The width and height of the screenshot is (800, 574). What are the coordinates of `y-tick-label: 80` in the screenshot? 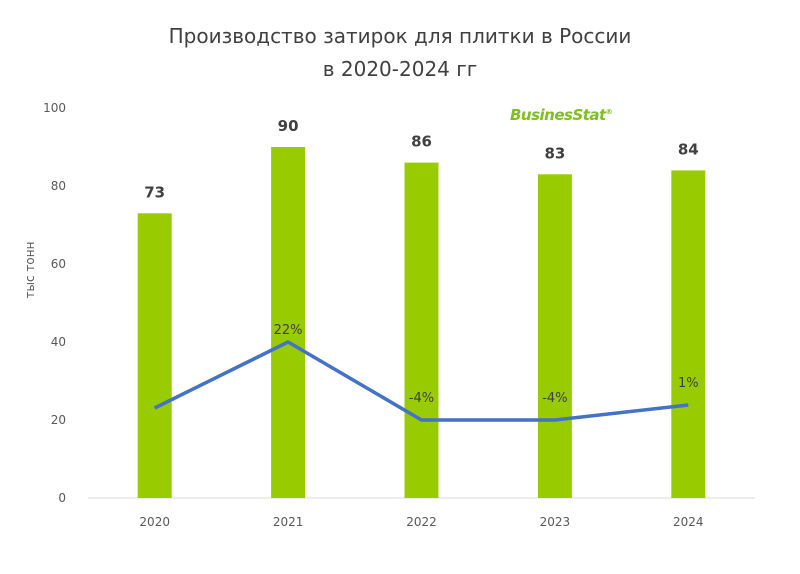 It's located at (58, 186).